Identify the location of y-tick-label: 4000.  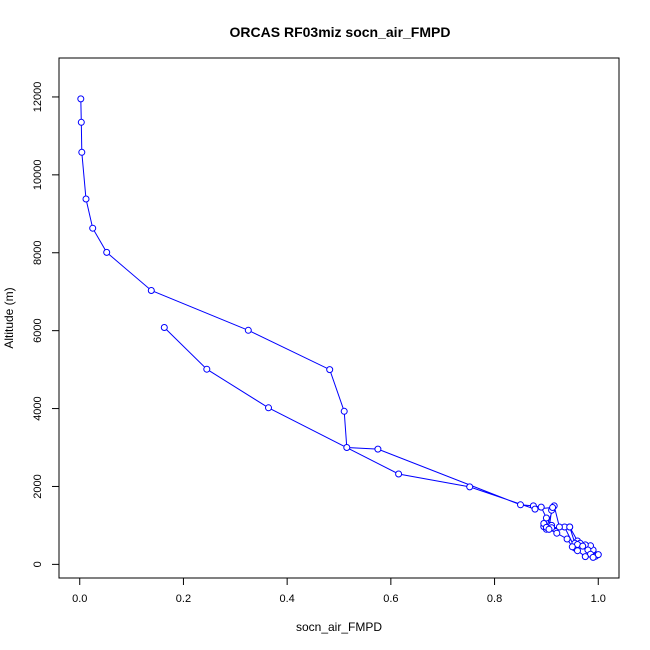
(38, 408).